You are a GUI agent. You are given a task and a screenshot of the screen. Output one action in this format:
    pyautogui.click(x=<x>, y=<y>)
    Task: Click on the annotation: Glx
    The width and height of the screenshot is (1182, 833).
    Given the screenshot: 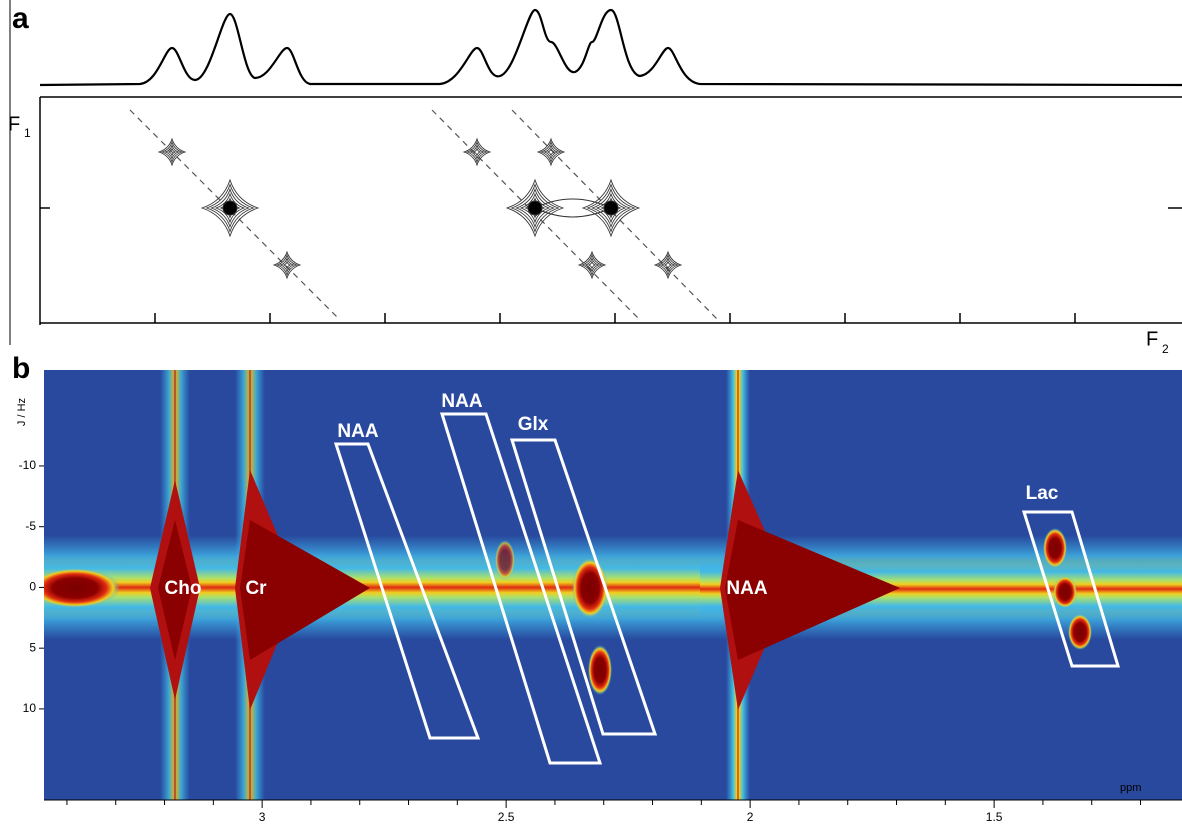 What is the action you would take?
    pyautogui.click(x=533, y=424)
    